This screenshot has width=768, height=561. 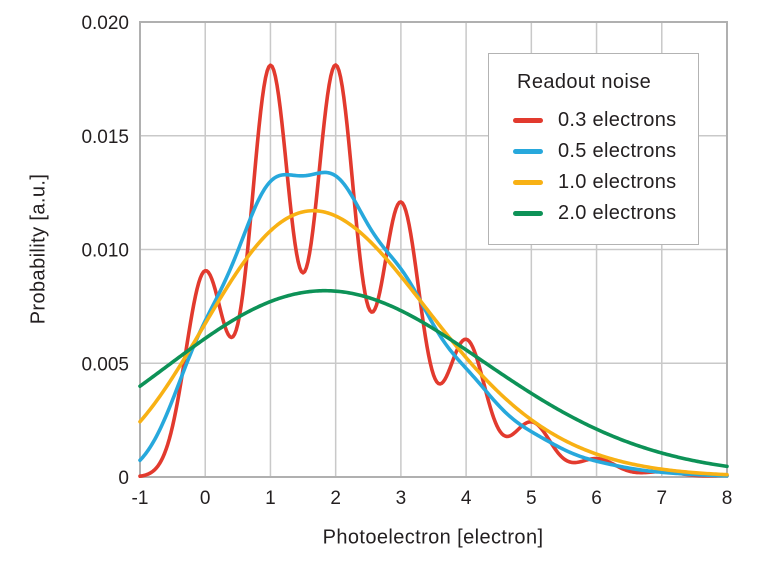 I want to click on x-tick-label: 4, so click(x=466, y=498).